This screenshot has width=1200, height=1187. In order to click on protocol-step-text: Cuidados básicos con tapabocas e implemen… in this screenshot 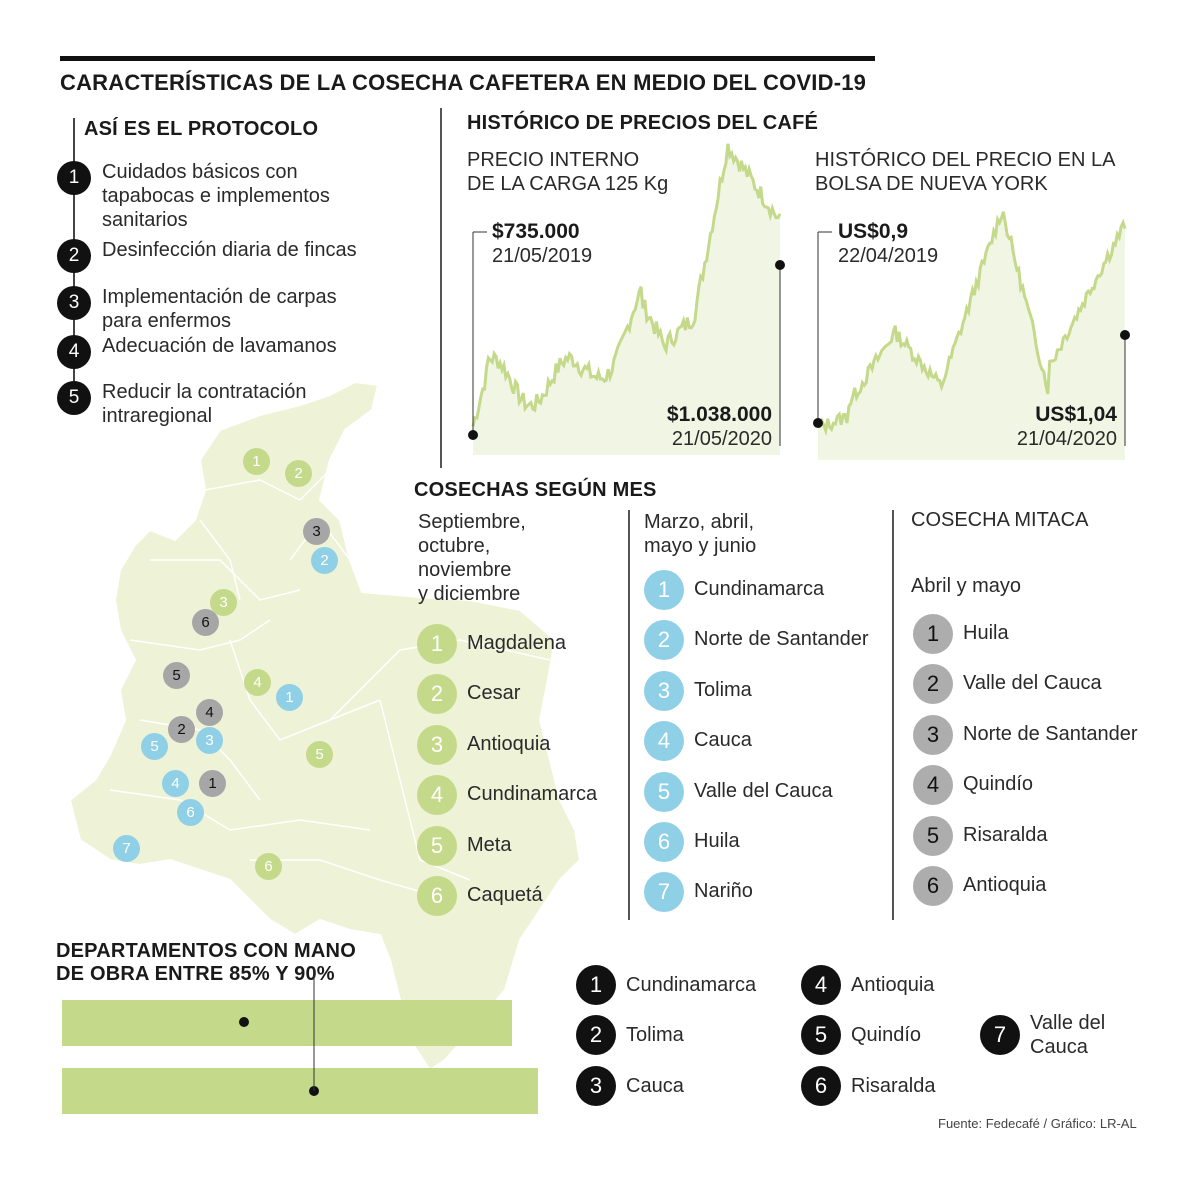, I will do `click(216, 196)`.